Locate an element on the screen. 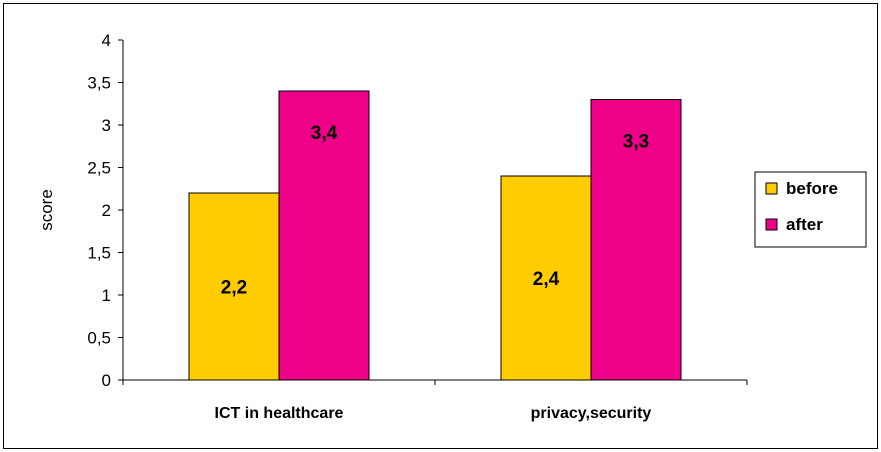 Image resolution: width=881 pixels, height=452 pixels. data-label-before: 2,2 is located at coordinates (234, 288).